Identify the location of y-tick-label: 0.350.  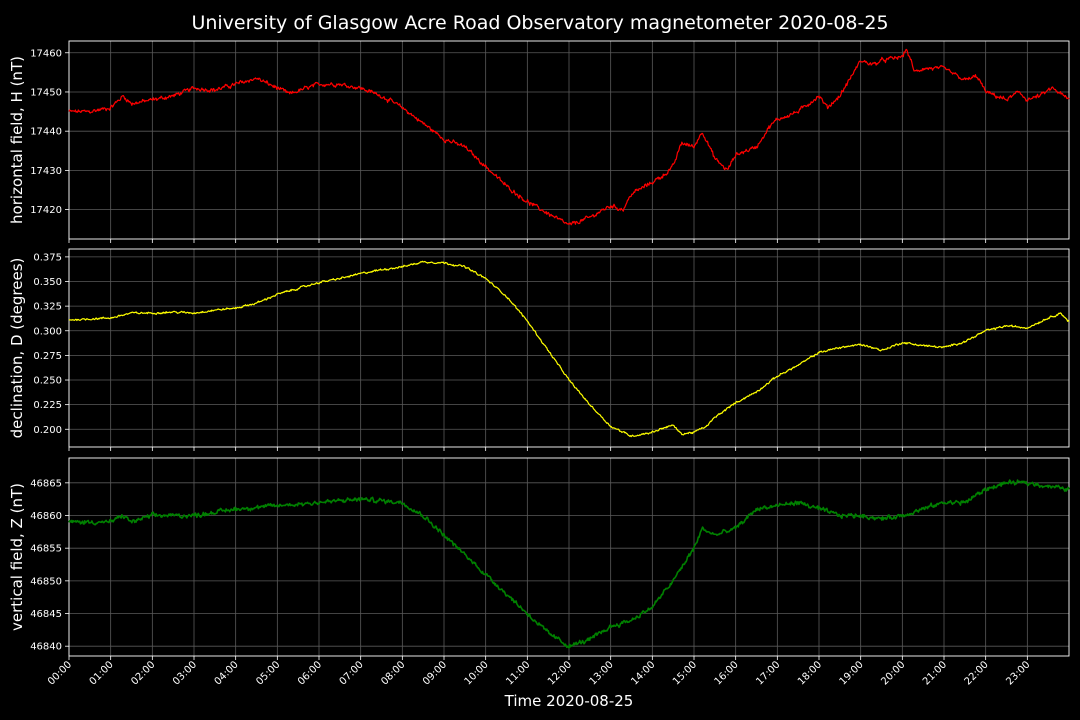
(47, 282).